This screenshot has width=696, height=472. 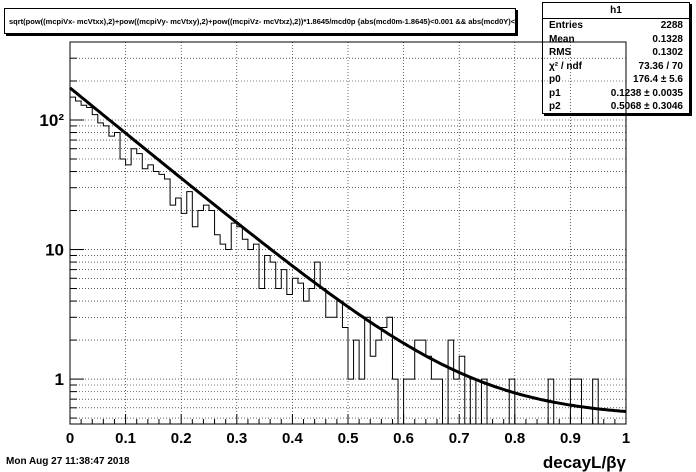 What do you see at coordinates (562, 39) in the screenshot?
I see `stats-label: Mean` at bounding box center [562, 39].